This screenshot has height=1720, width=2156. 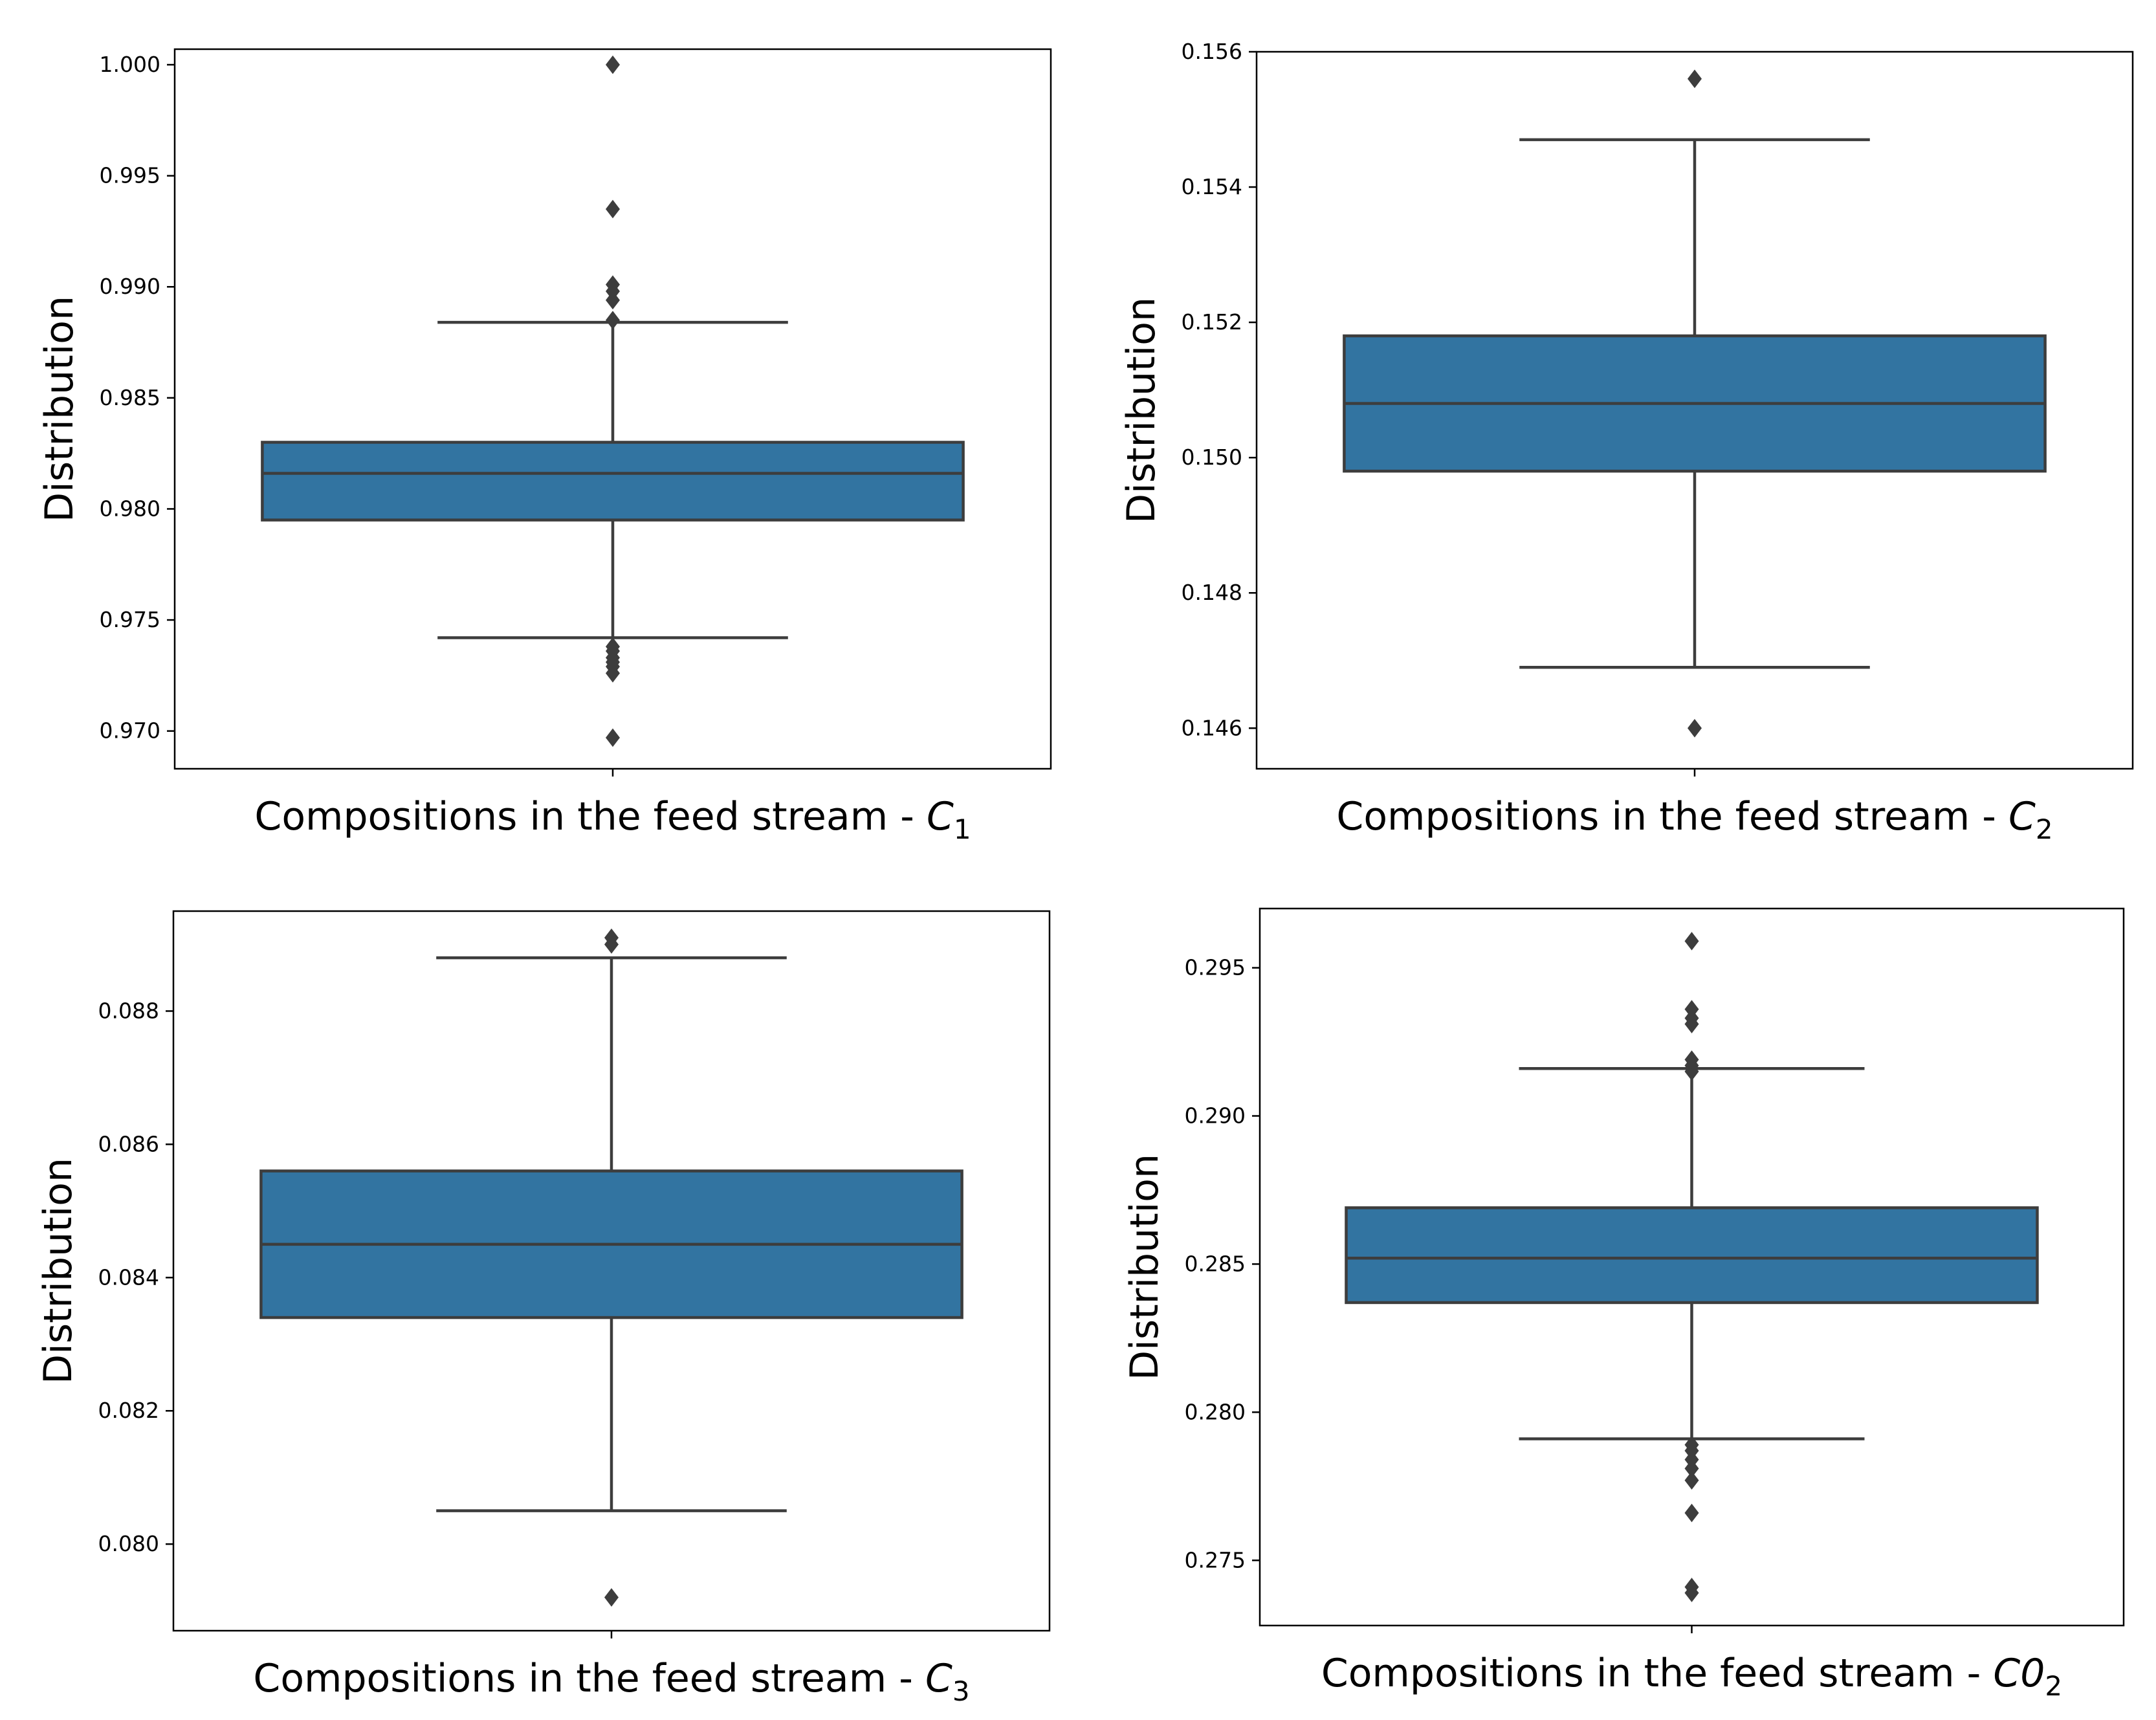 I want to click on y-tick-label: 0.990, so click(x=130, y=286).